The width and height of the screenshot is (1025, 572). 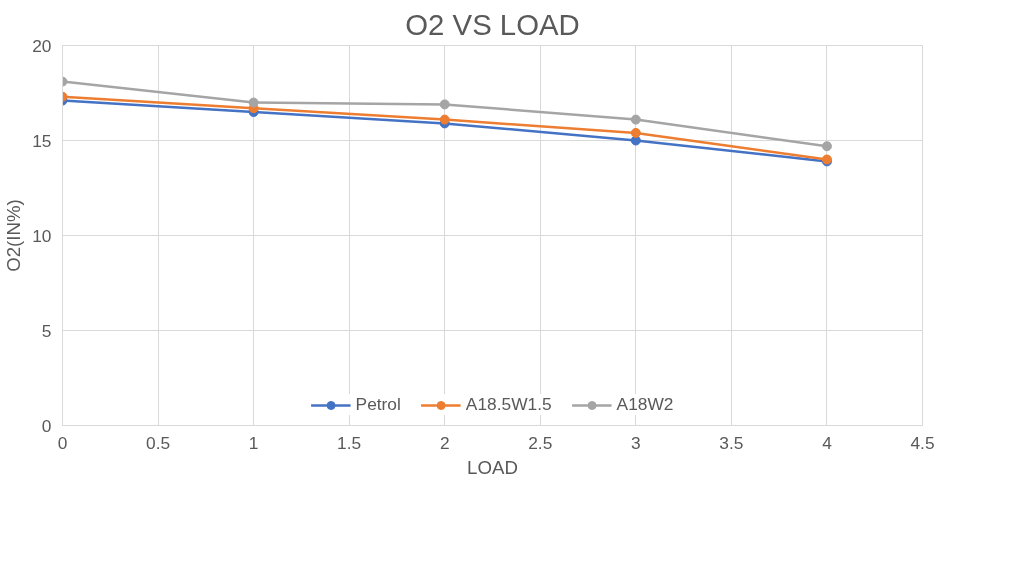 I want to click on legend-label: A18.5W1.5, so click(x=508, y=404).